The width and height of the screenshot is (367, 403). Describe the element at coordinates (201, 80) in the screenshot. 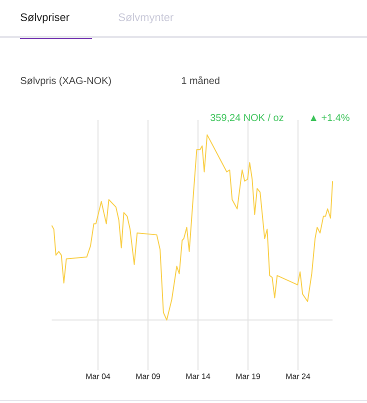

I see `chart-subtitle: 1 måned` at that location.